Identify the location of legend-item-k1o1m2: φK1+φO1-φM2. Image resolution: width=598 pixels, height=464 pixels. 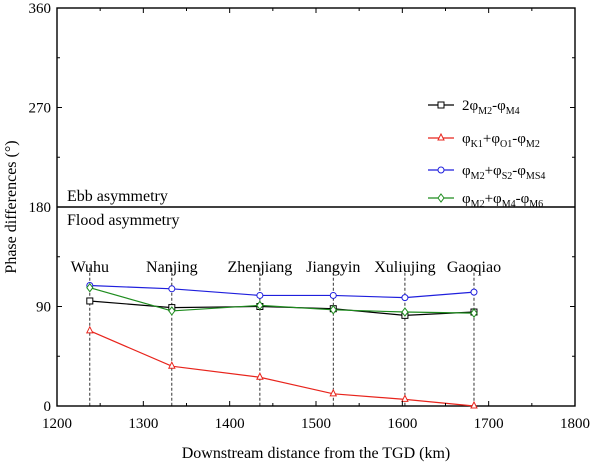
(484, 140).